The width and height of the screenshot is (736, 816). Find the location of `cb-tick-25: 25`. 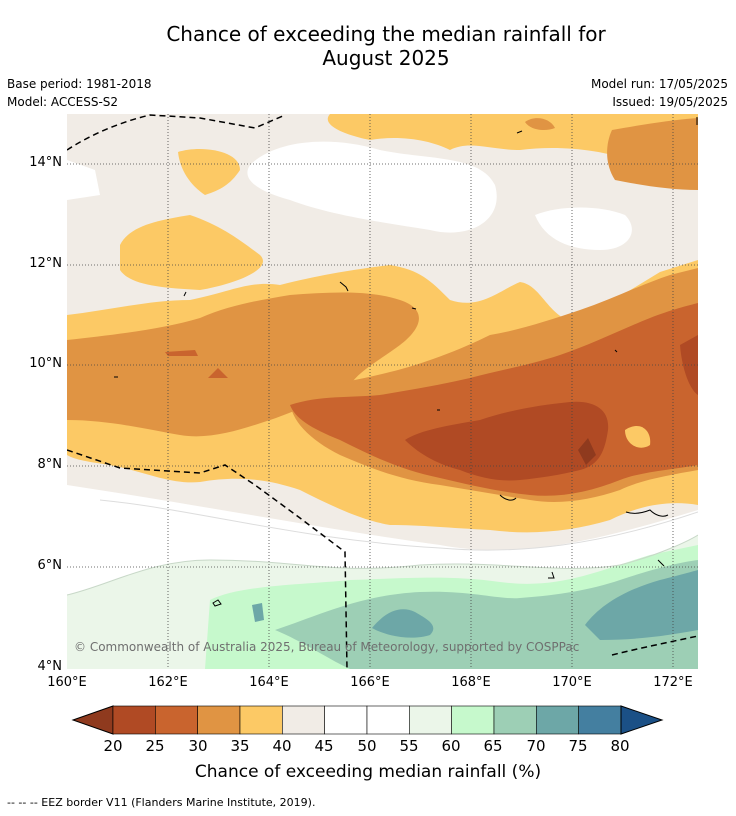

cb-tick-25: 25 is located at coordinates (155, 746).